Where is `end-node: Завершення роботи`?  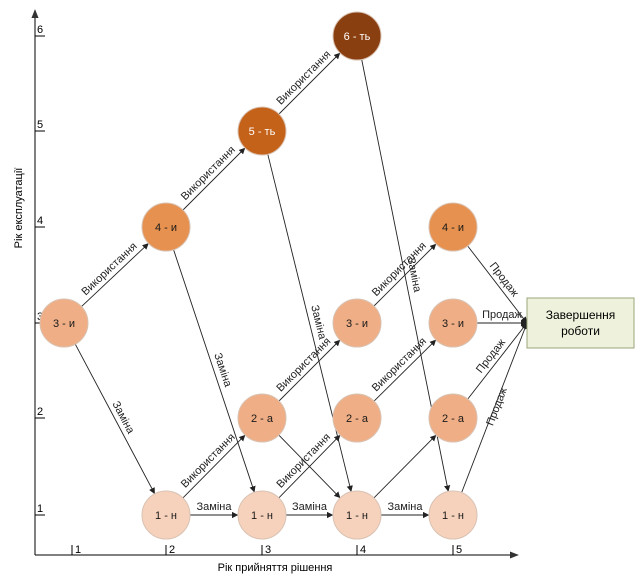
end-node: Завершення роботи is located at coordinates (580, 323).